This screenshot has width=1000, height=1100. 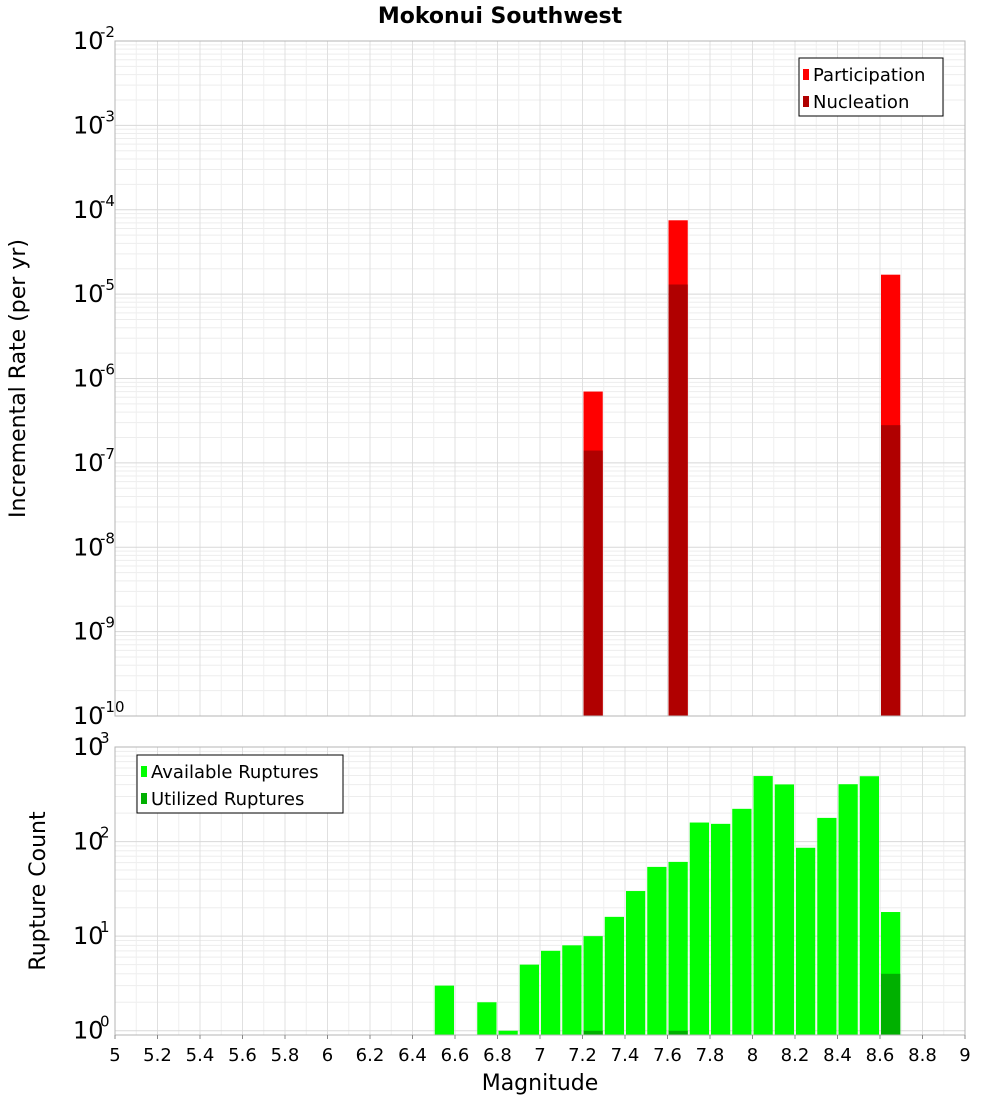 What do you see at coordinates (105, 1022) in the screenshot?
I see `y-tick-exponent: 0` at bounding box center [105, 1022].